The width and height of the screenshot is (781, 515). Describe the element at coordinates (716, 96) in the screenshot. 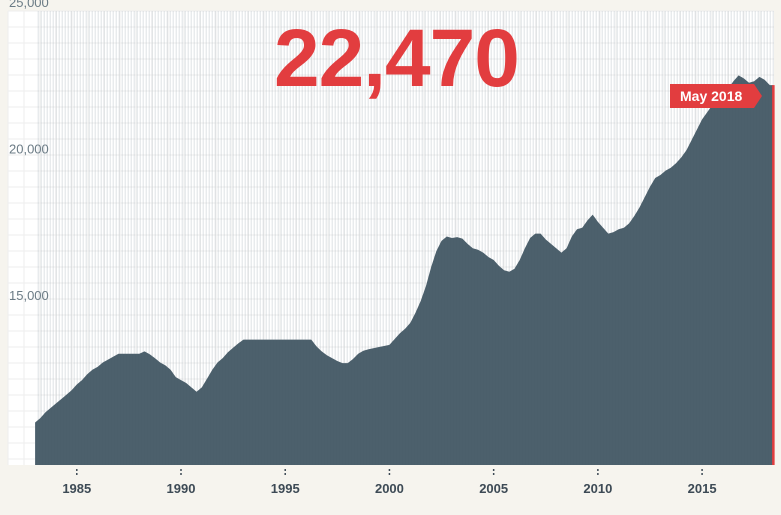

I see `date-callout-label: May 2018` at that location.